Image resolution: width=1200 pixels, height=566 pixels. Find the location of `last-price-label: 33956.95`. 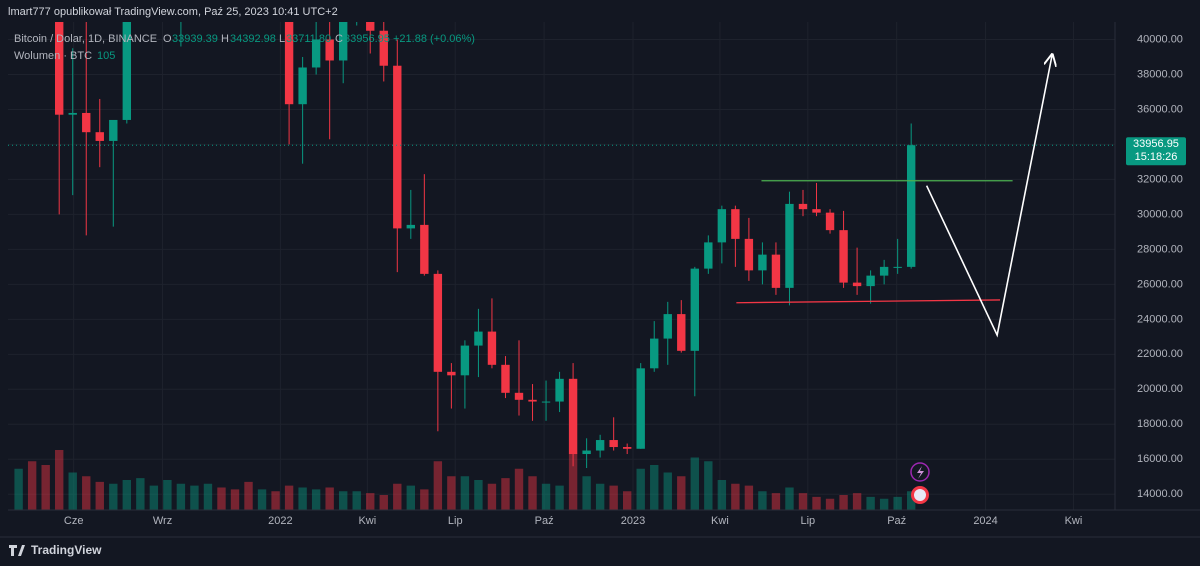

last-price-label: 33956.95 is located at coordinates (1156, 144).